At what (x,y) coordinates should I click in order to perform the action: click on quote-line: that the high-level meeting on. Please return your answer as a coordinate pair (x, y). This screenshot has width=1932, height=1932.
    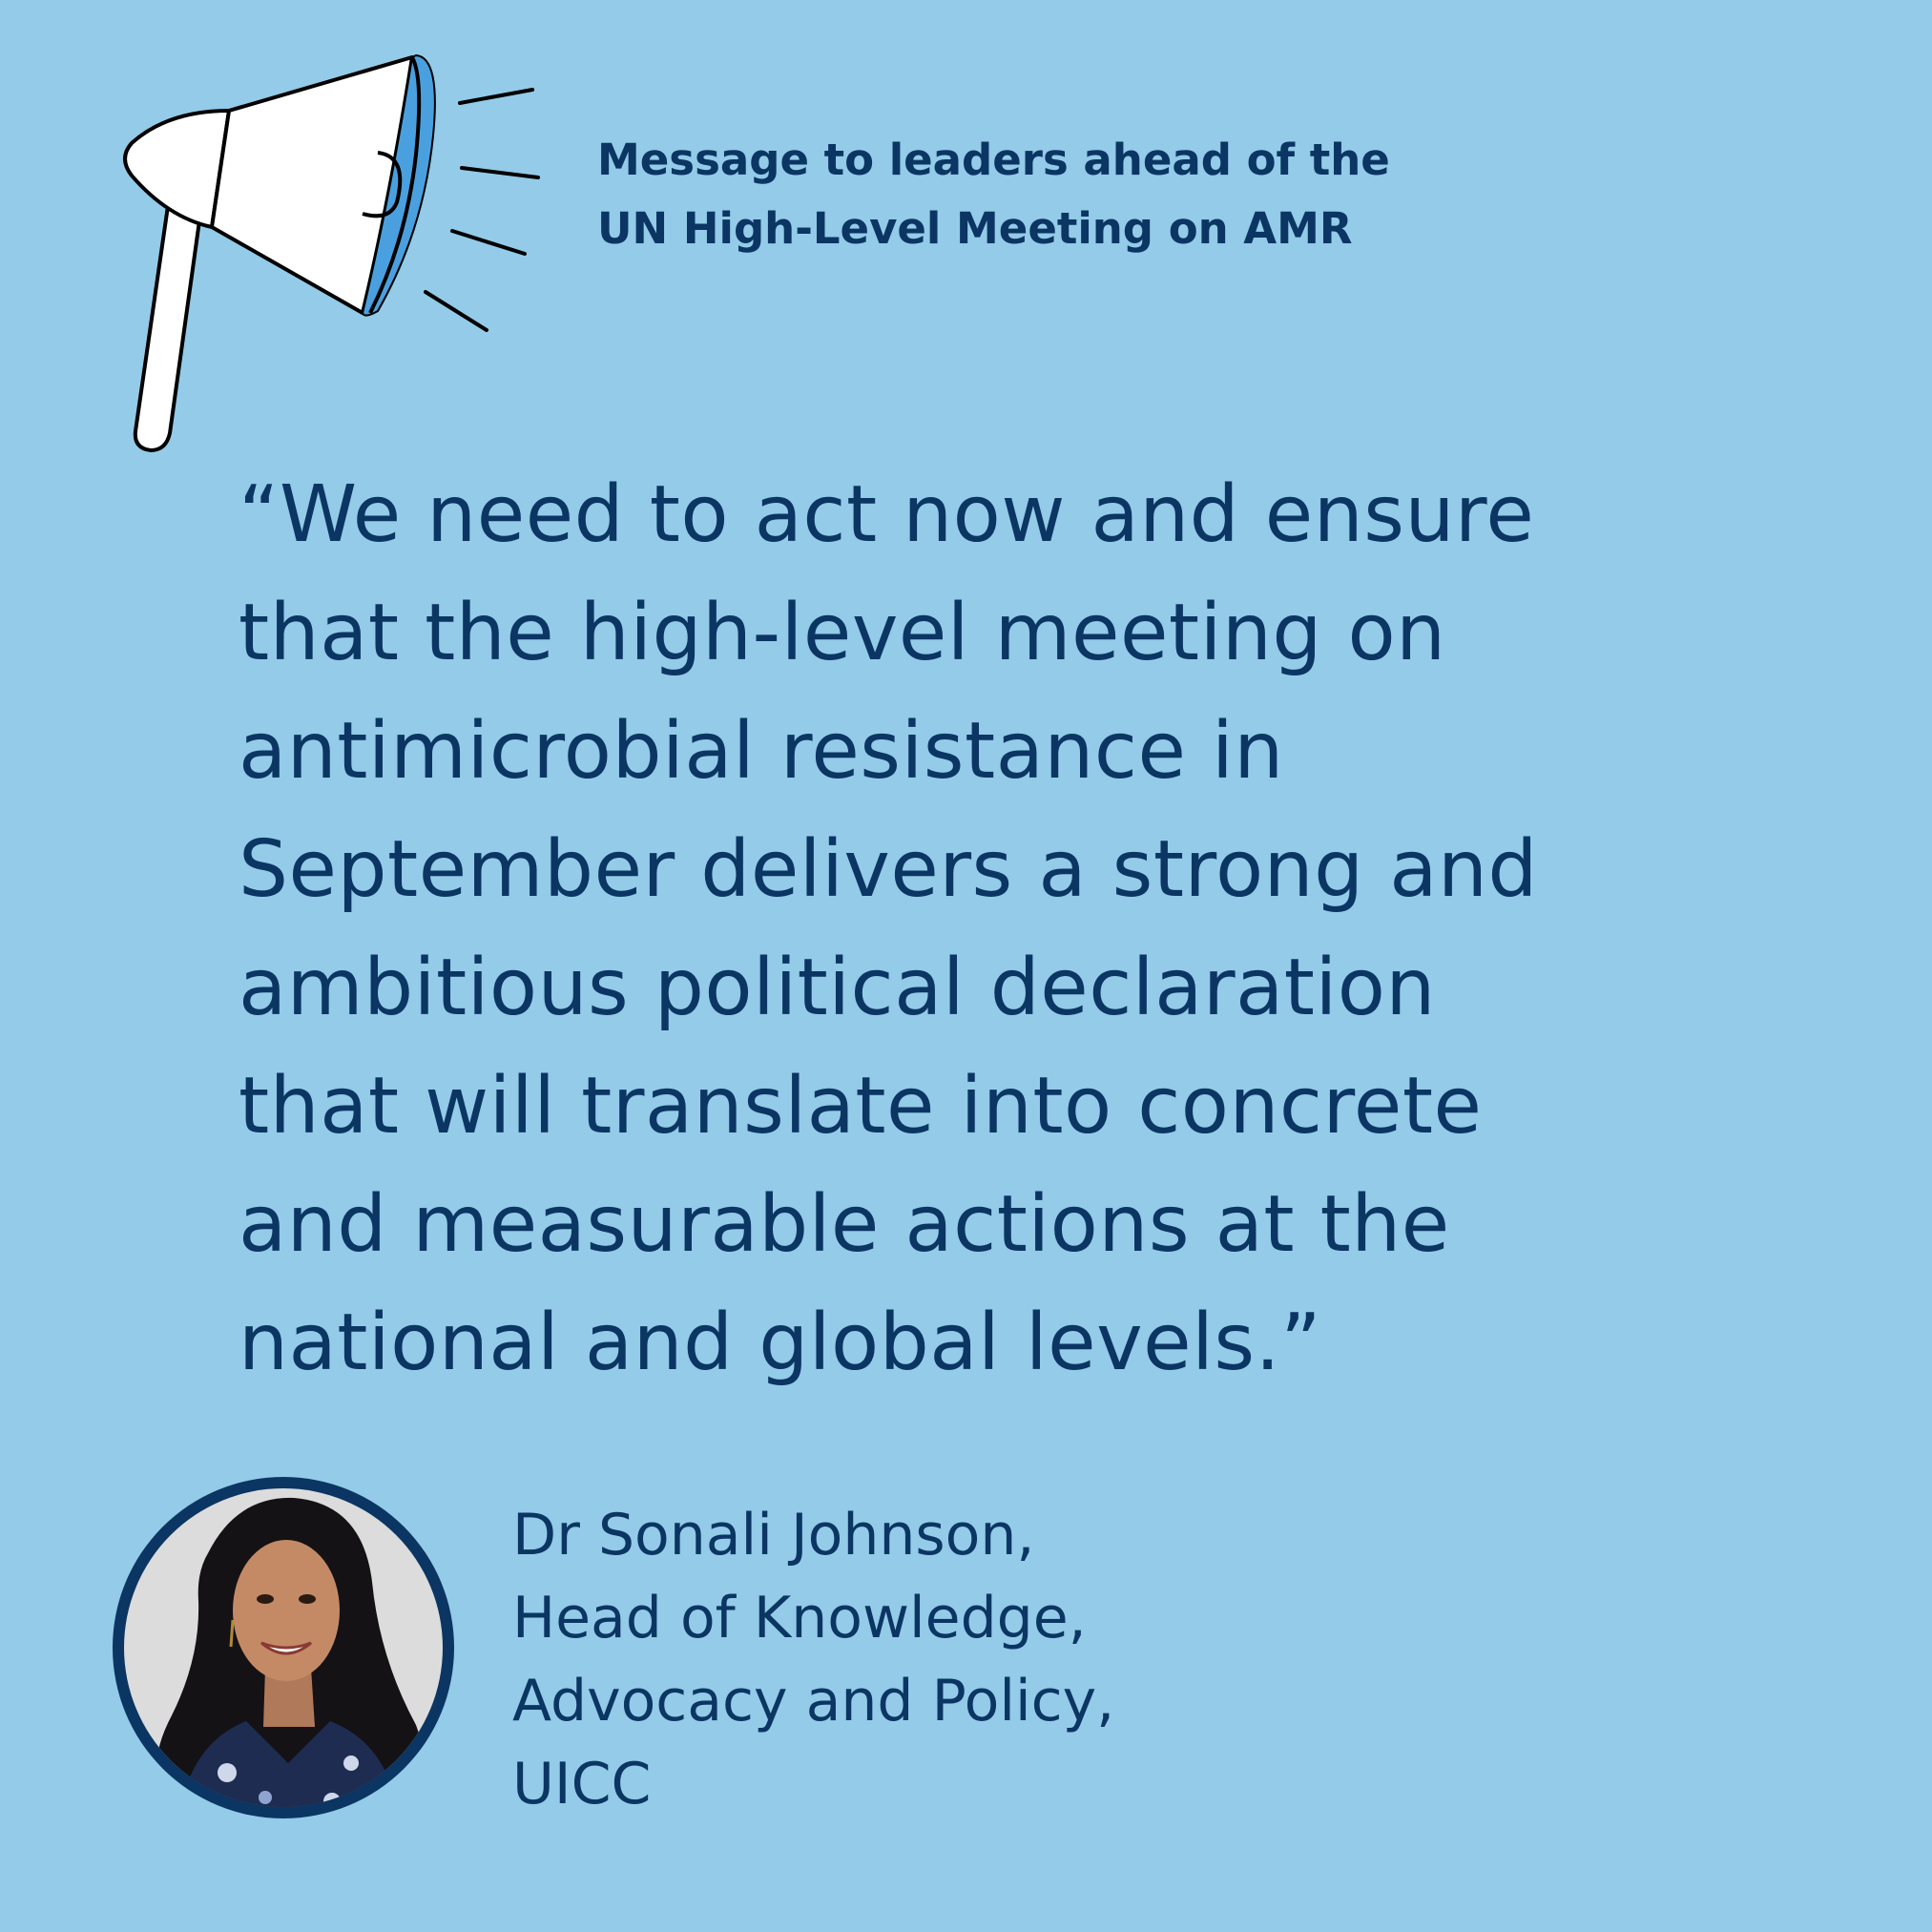
    Looking at the image, I should click on (842, 633).